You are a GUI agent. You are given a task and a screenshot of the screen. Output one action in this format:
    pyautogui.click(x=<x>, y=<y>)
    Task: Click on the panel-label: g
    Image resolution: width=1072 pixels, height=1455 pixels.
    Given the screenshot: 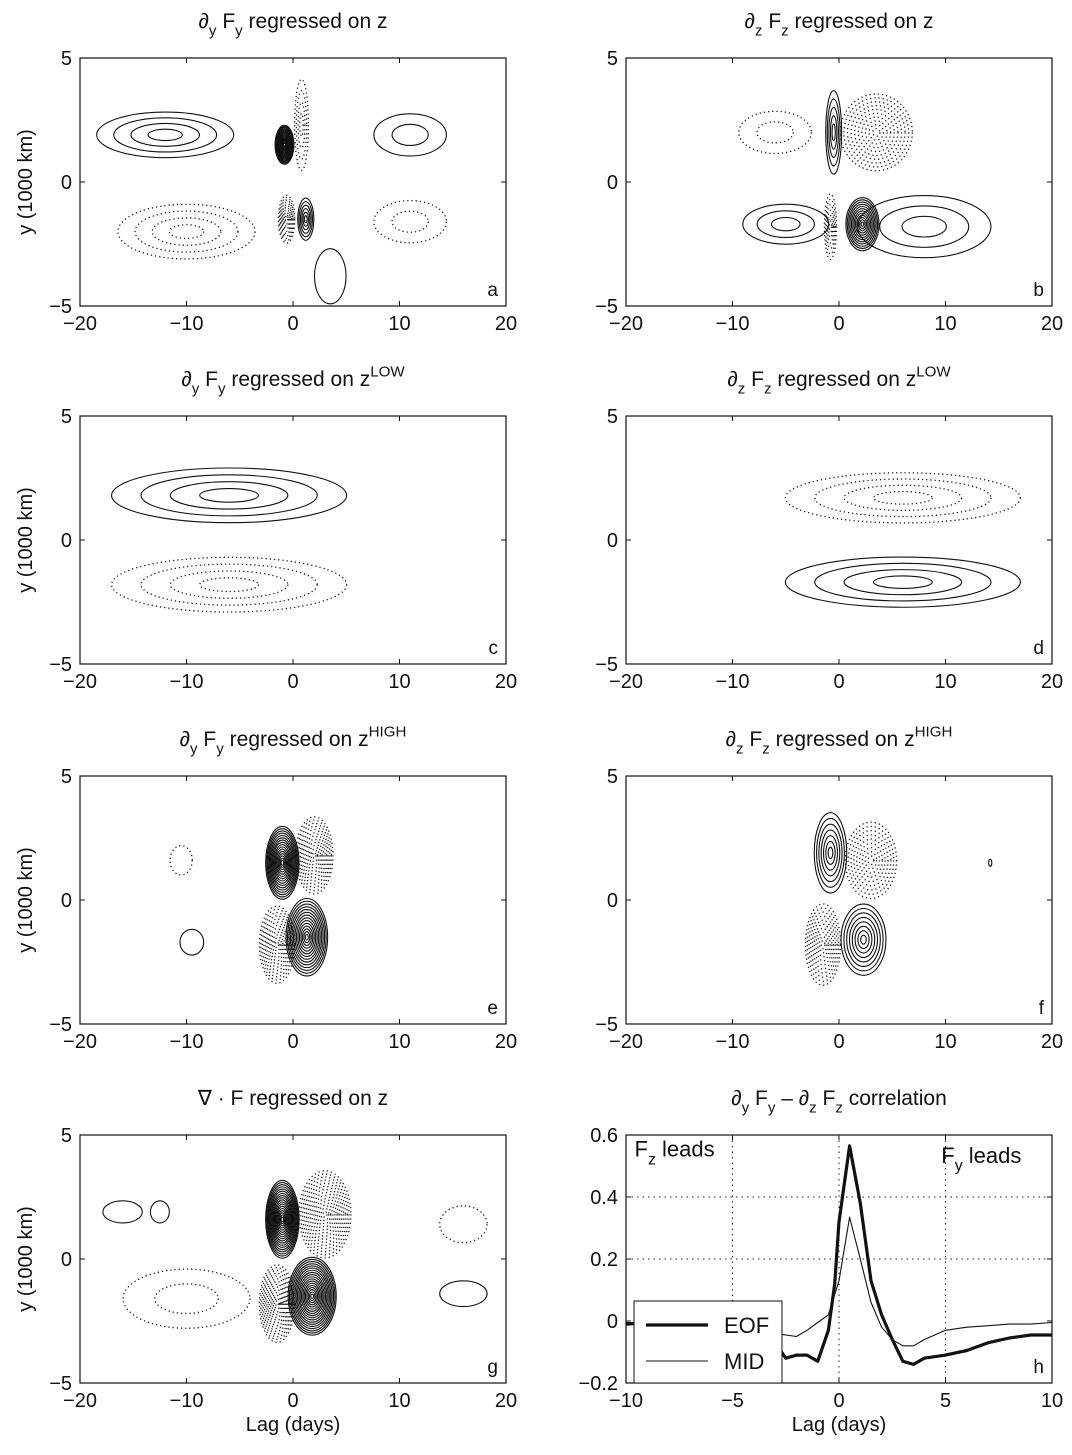 What is the action you would take?
    pyautogui.click(x=492, y=1367)
    